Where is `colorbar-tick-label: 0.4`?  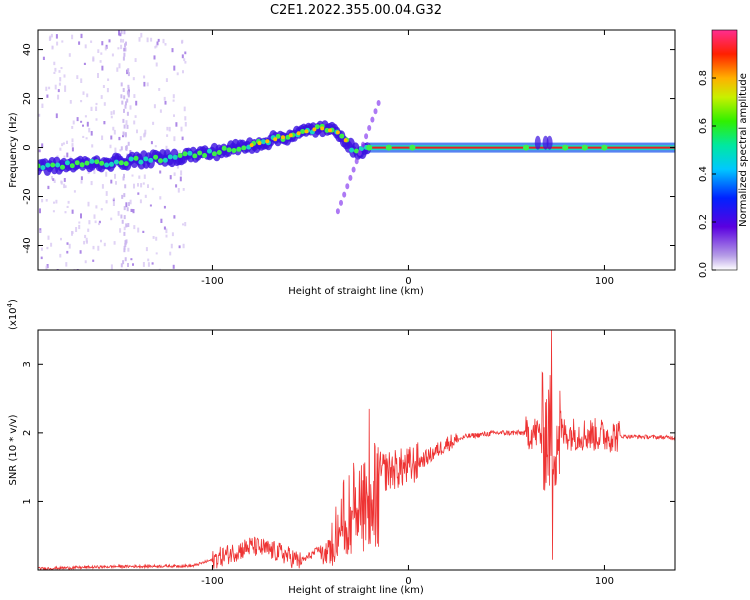
colorbar-tick-label: 0.4 is located at coordinates (703, 174).